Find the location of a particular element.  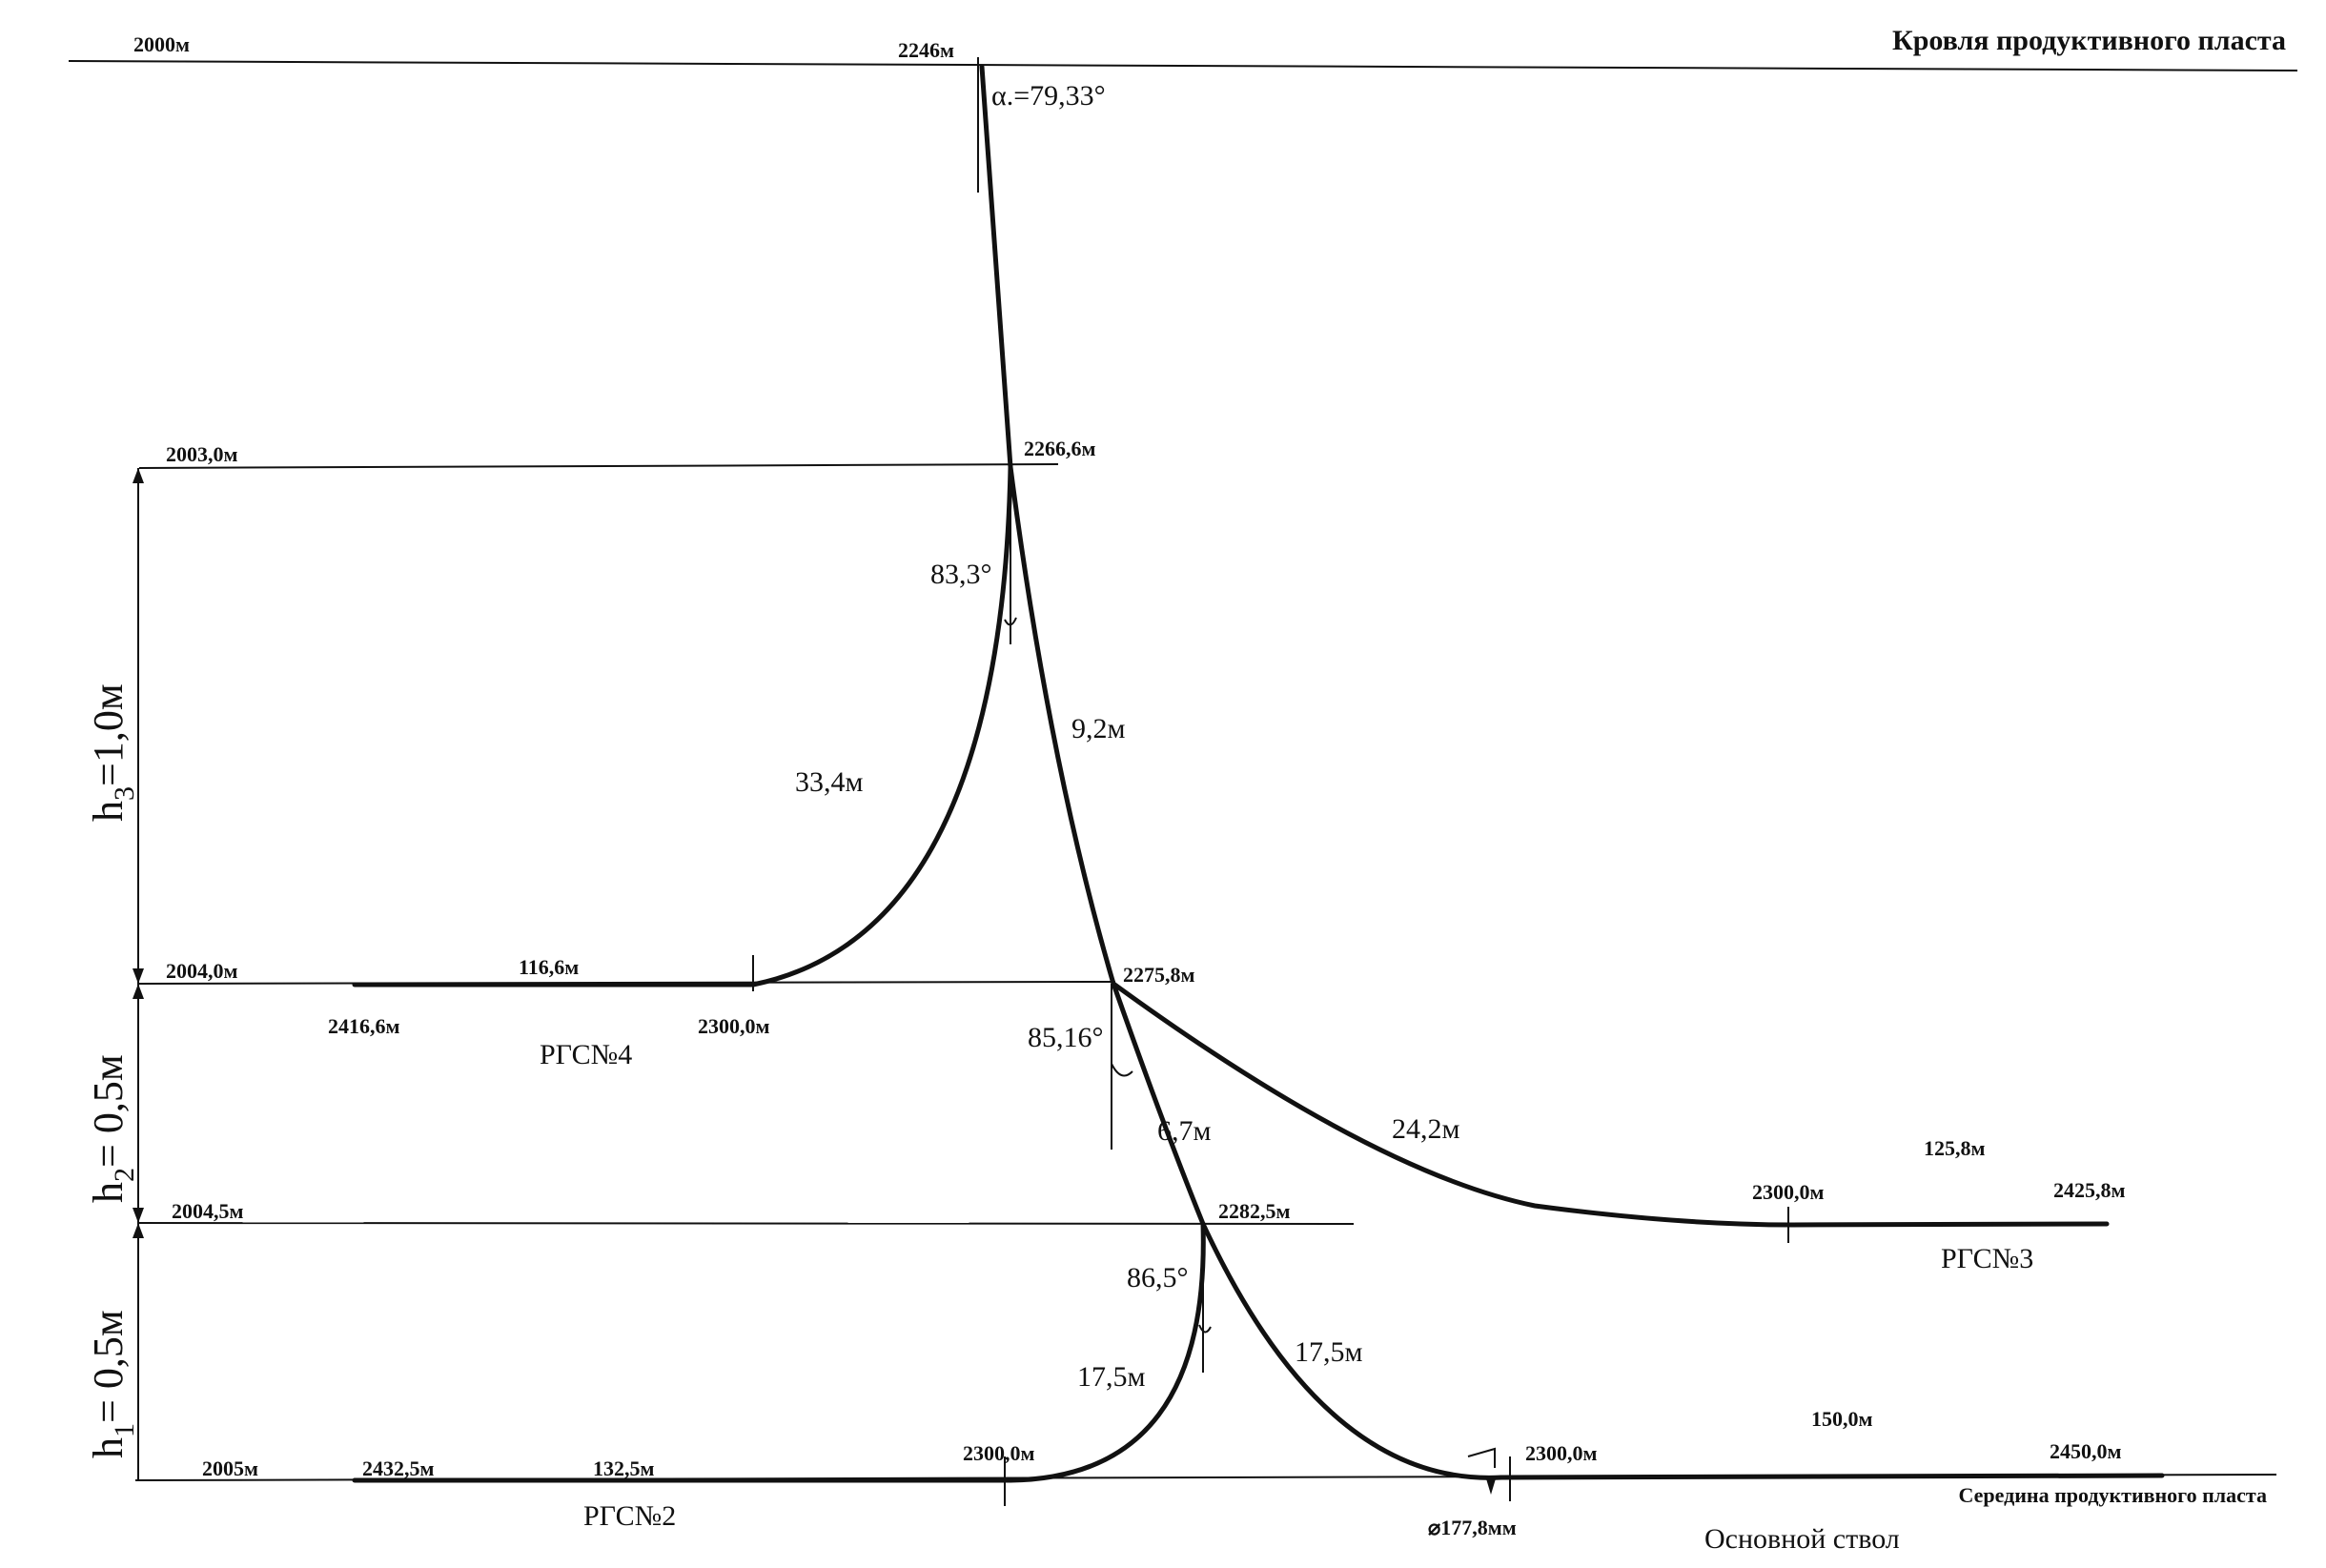

roof-title: Кровля продуктивного пласта is located at coordinates (2089, 40).